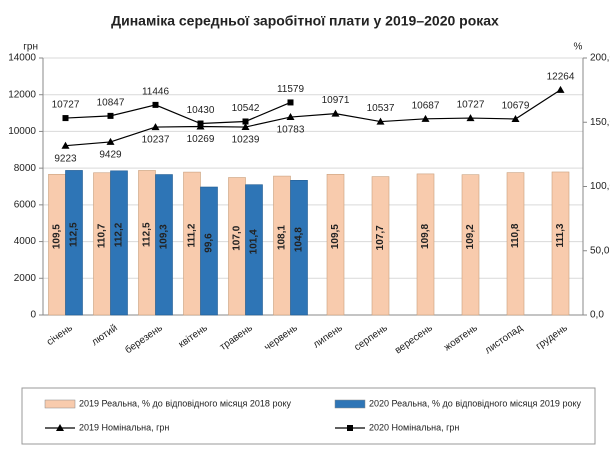 The image size is (610, 453). What do you see at coordinates (516, 106) in the screenshot?
I see `line-value-label: 10679` at bounding box center [516, 106].